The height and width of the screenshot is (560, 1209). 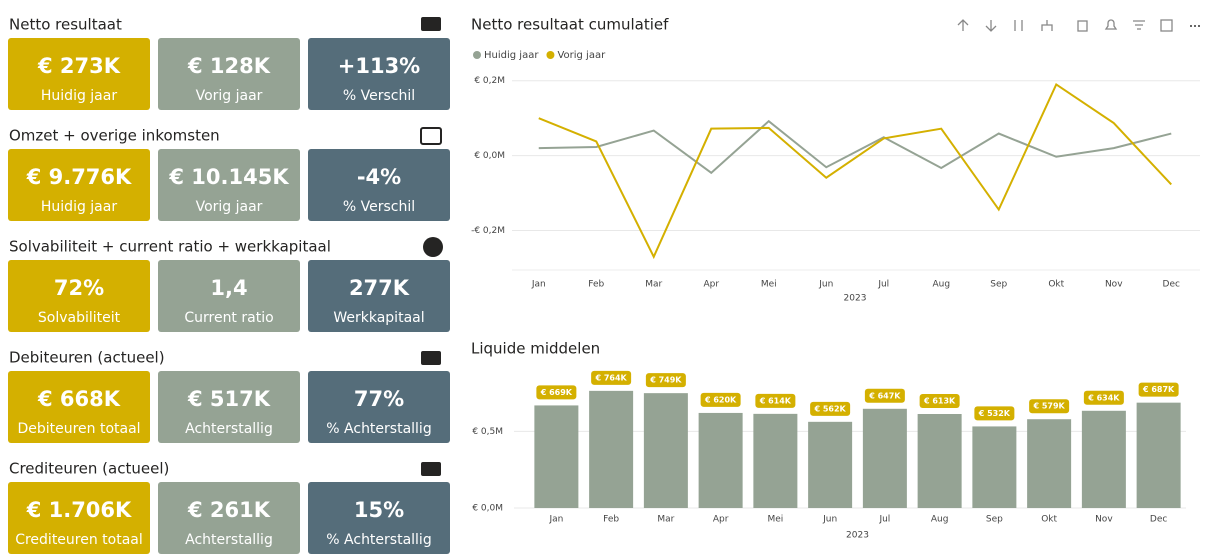 I want to click on y-tick-label: -€ 0,2M, so click(x=488, y=231).